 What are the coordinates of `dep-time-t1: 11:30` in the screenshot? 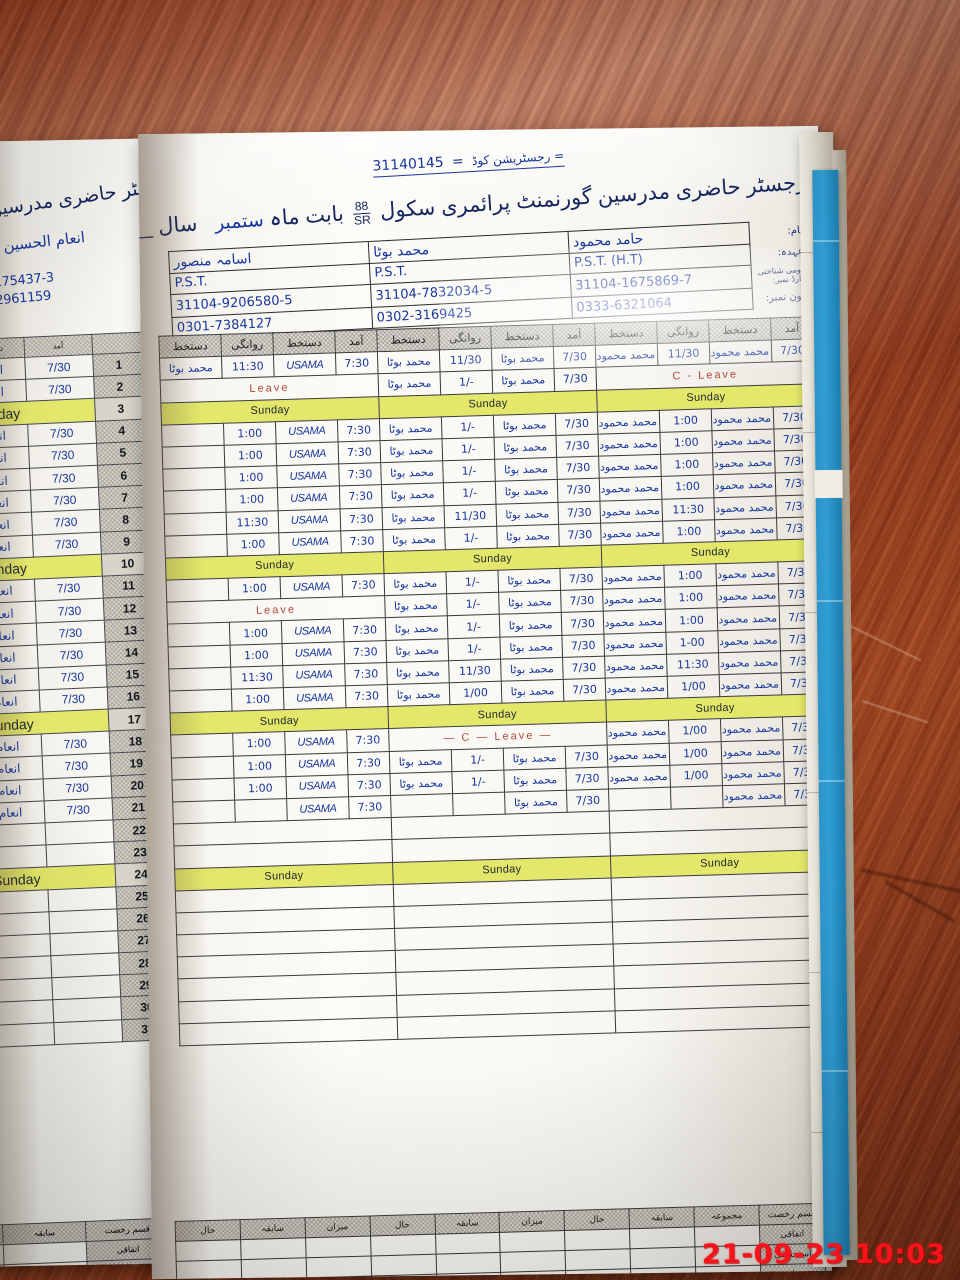 It's located at (693, 664).